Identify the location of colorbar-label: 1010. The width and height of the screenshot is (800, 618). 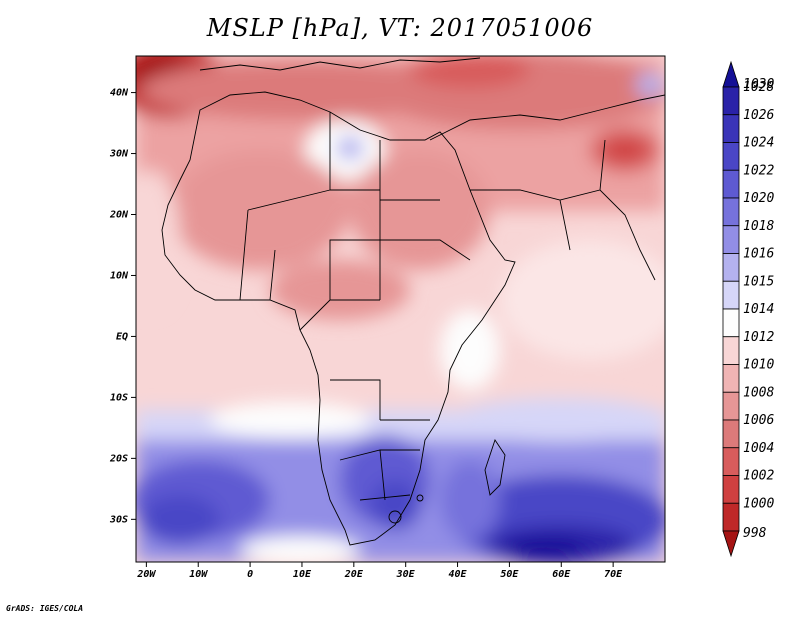
(758, 365).